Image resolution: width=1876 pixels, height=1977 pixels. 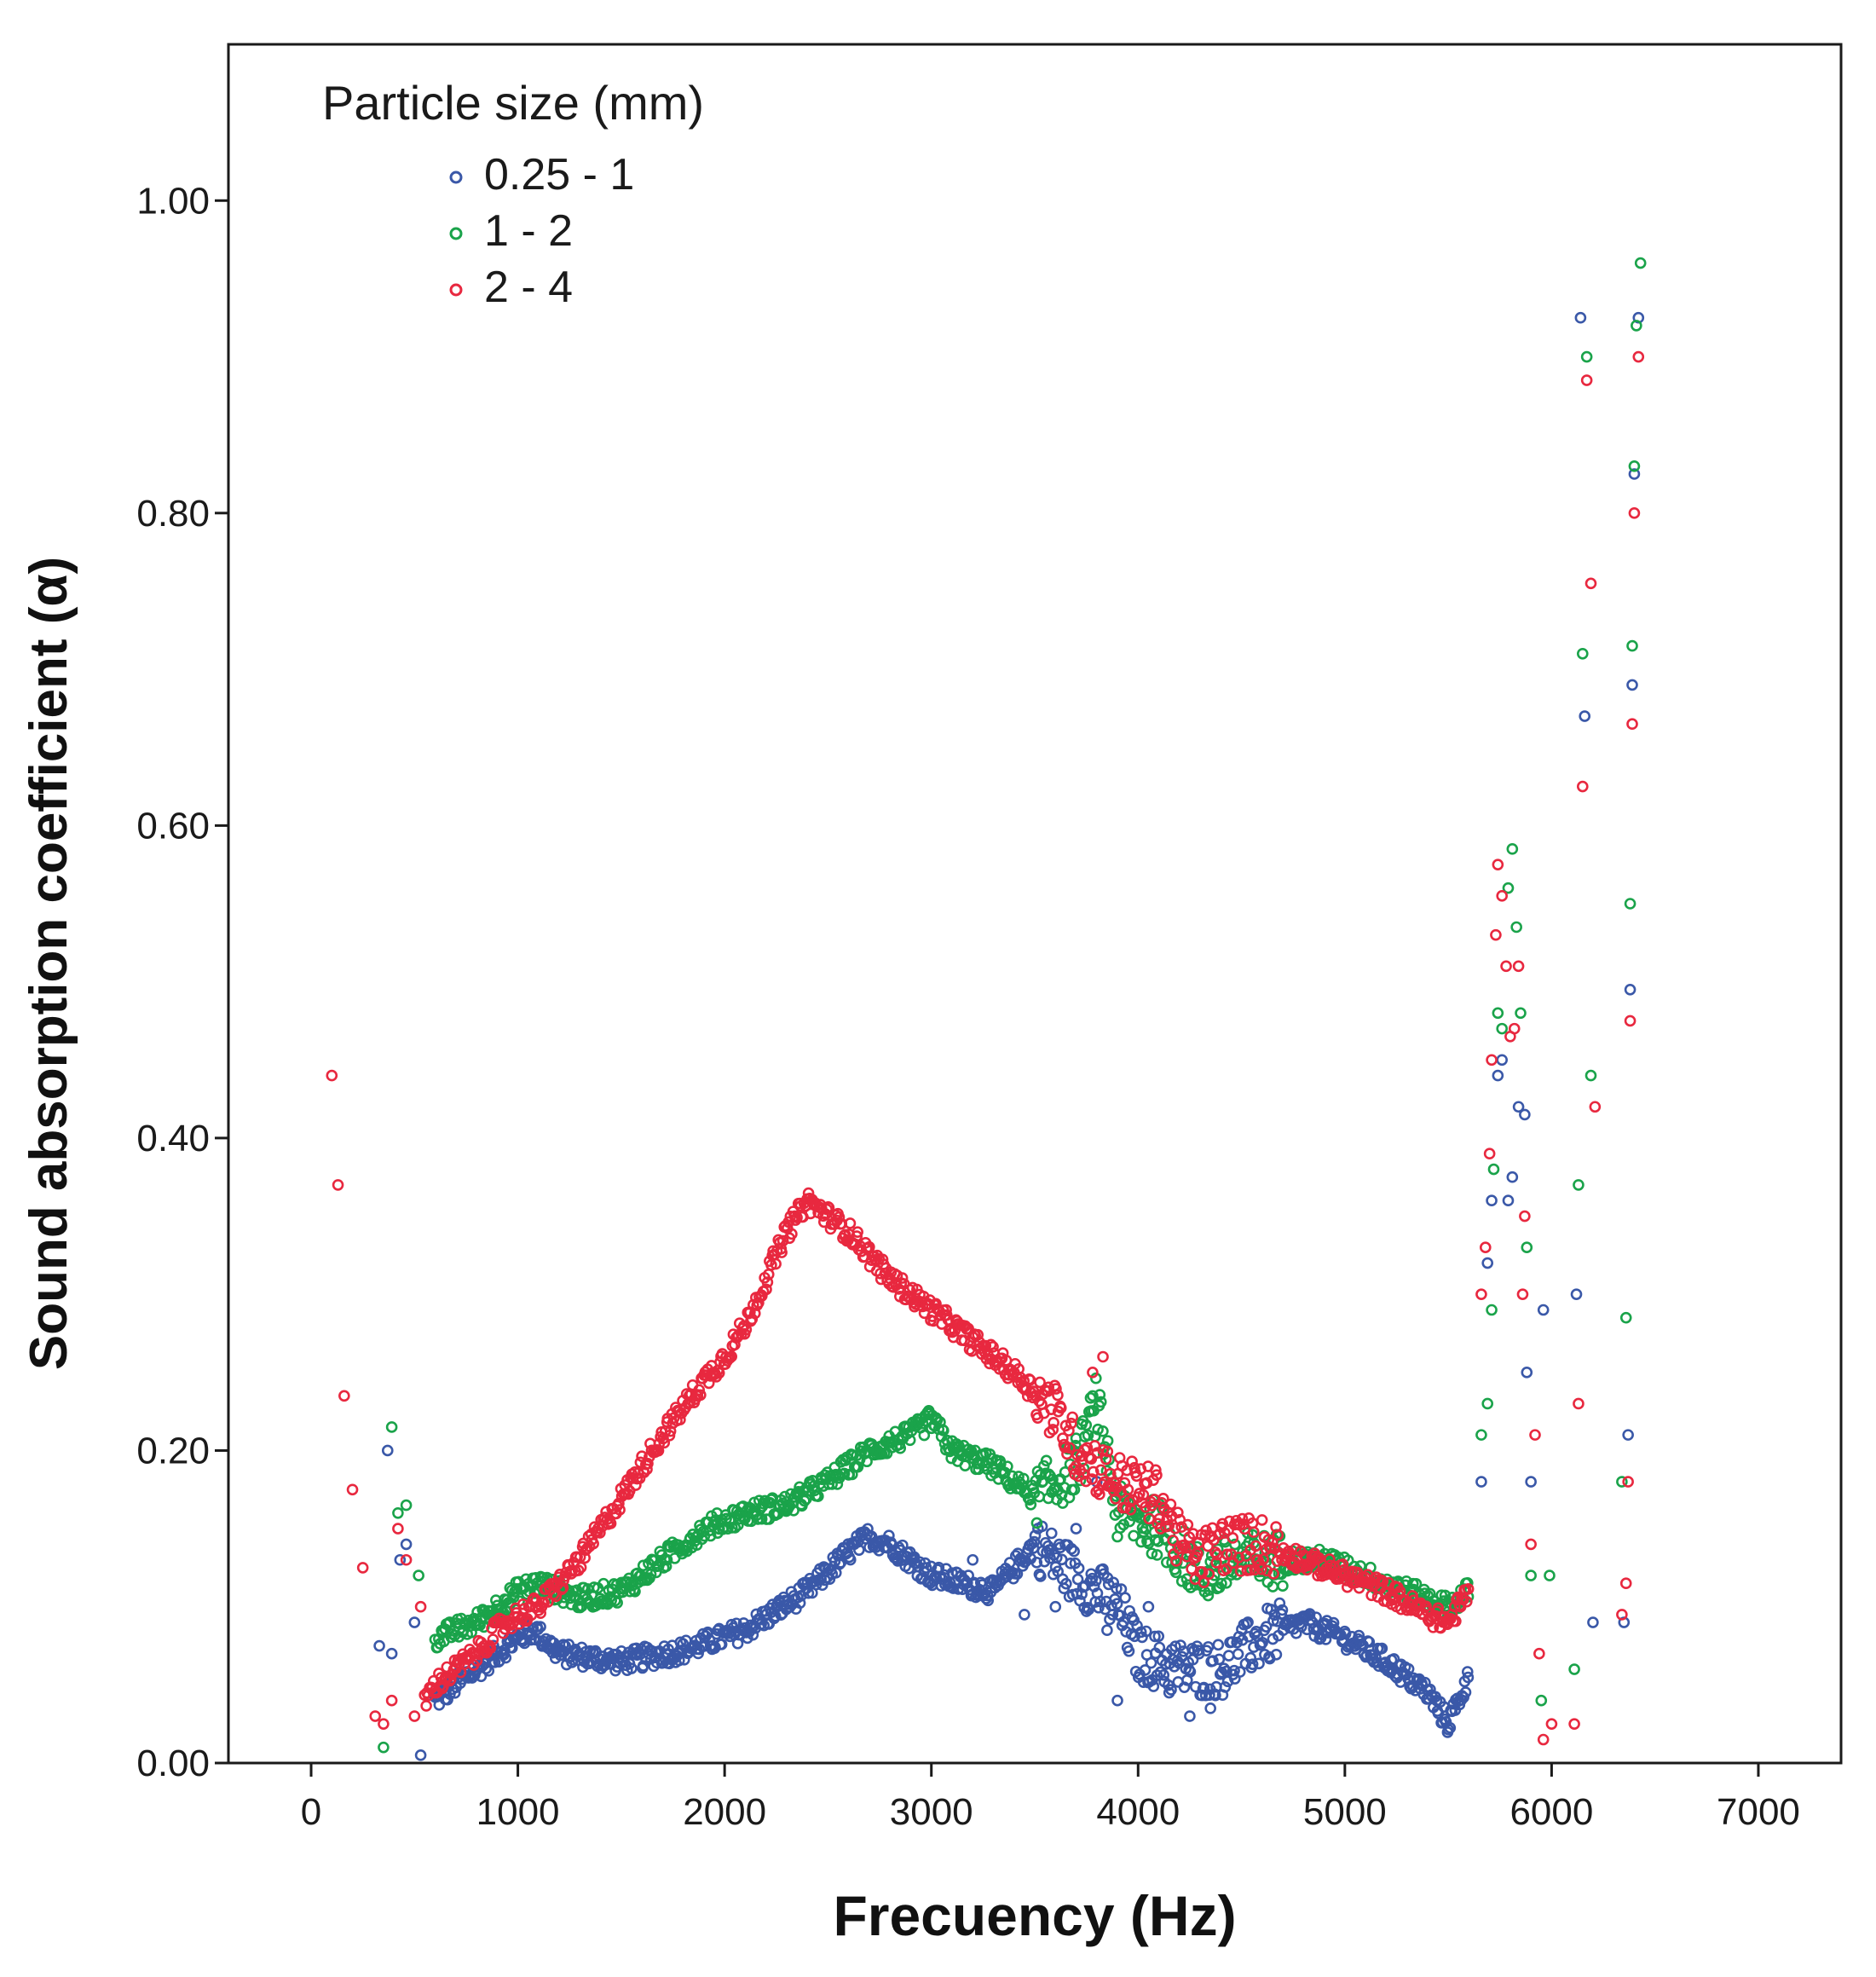 I want to click on y-tick-label: 0.00, so click(x=173, y=1764).